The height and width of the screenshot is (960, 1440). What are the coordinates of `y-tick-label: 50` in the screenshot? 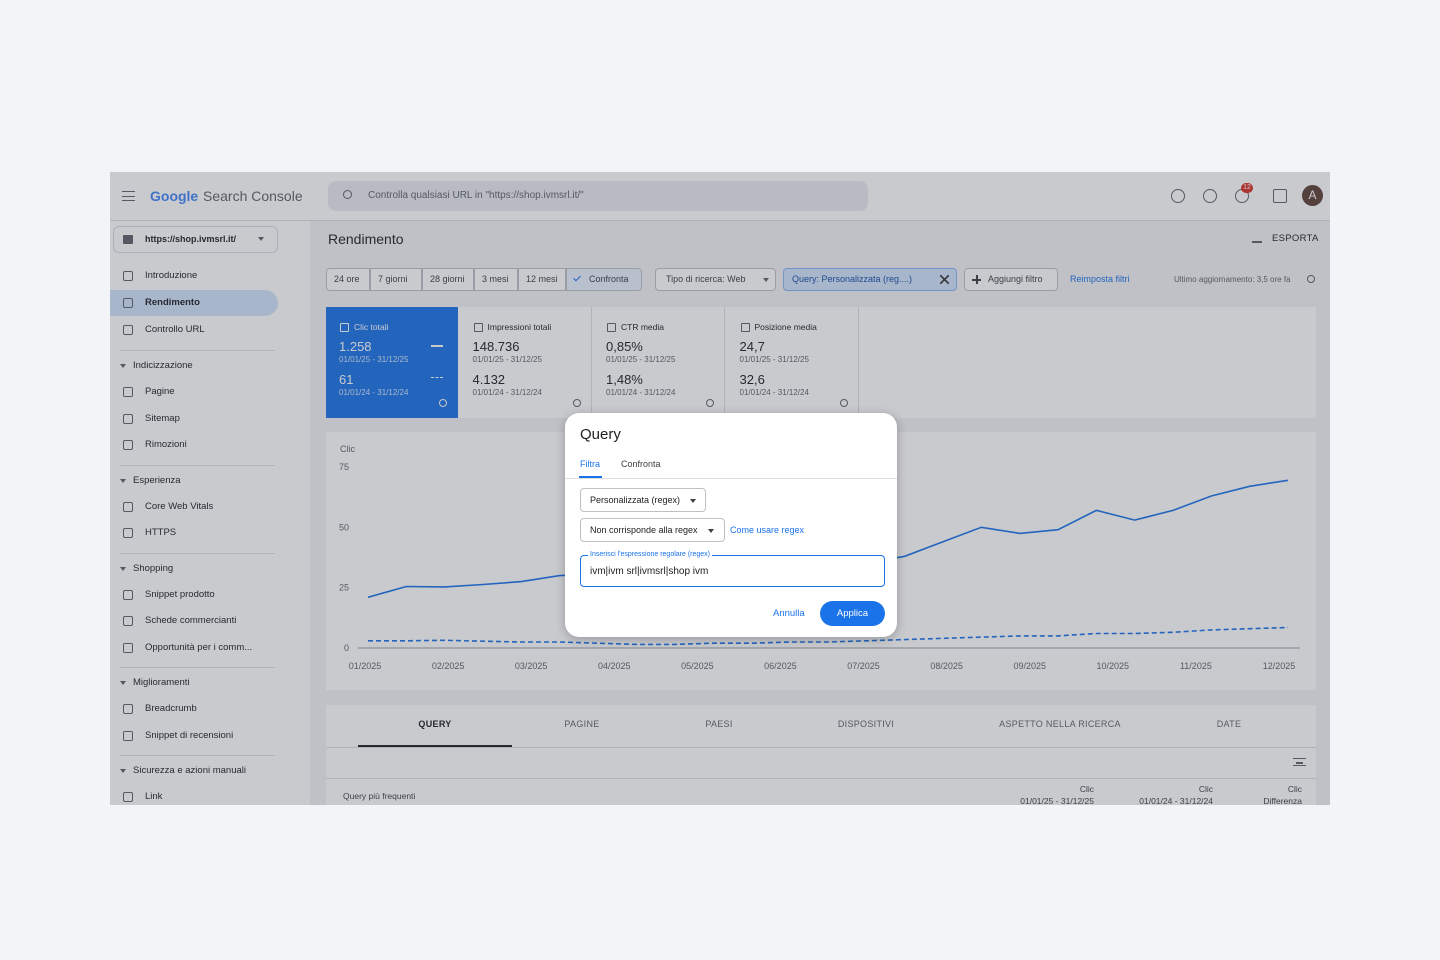 It's located at (344, 527).